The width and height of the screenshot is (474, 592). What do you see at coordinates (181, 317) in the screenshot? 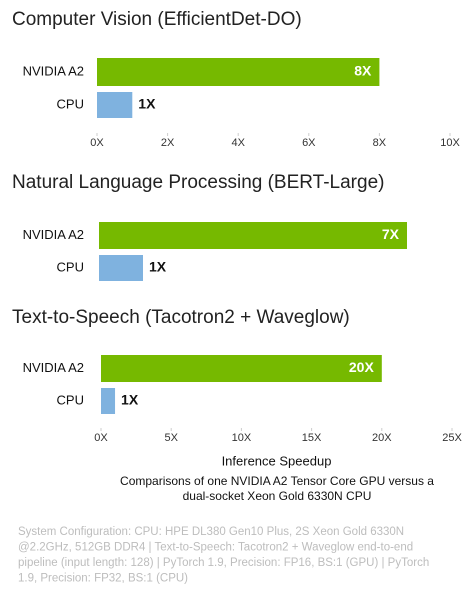
I see `chart-title: Text-to-Speech (Tacotron2 + Waveglow)` at bounding box center [181, 317].